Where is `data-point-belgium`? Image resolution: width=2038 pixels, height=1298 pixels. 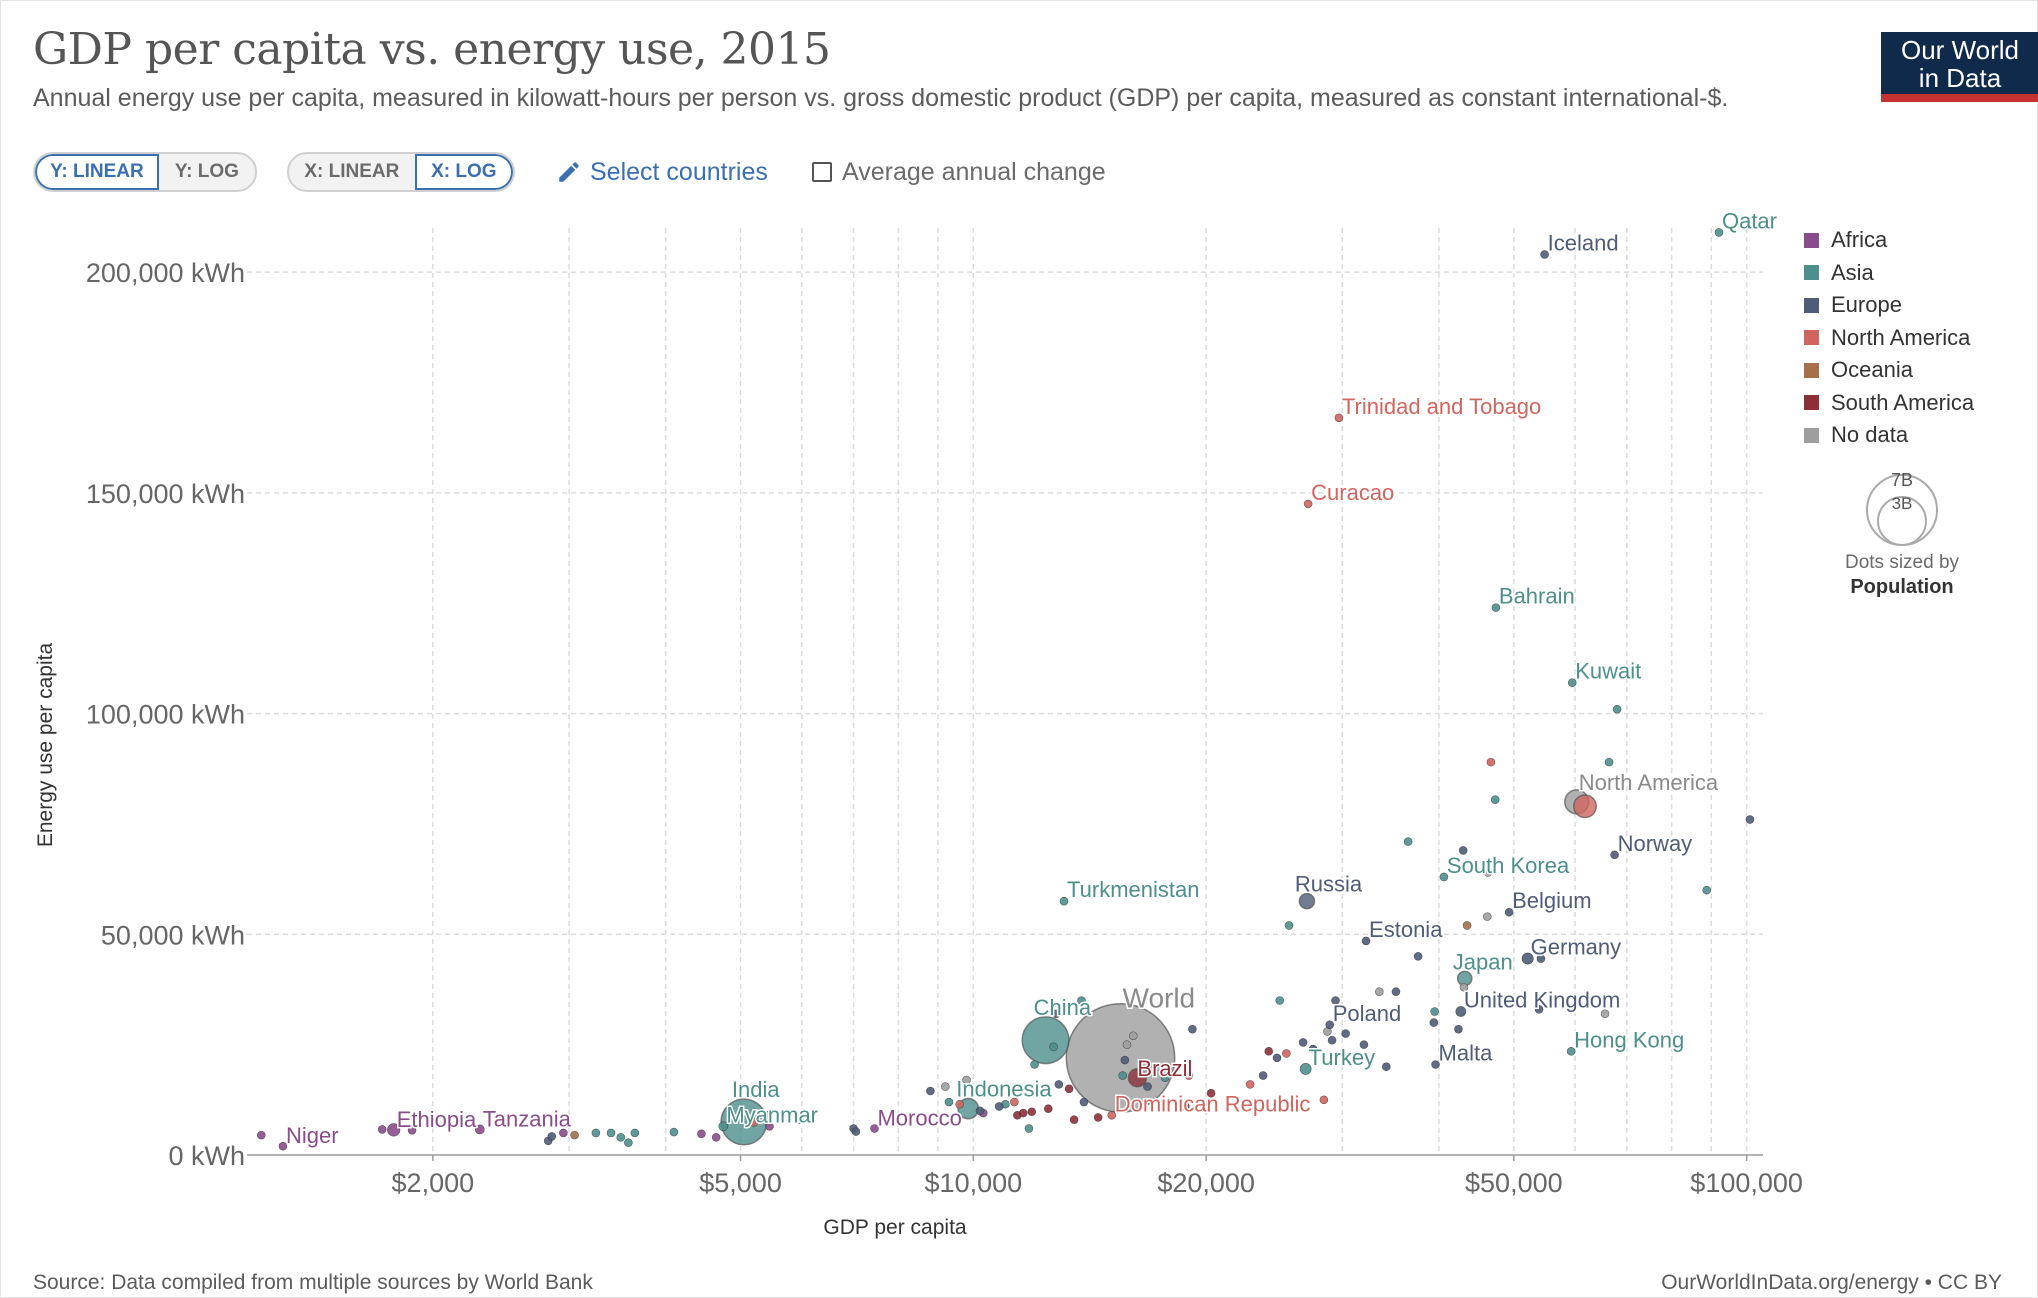 data-point-belgium is located at coordinates (1509, 912).